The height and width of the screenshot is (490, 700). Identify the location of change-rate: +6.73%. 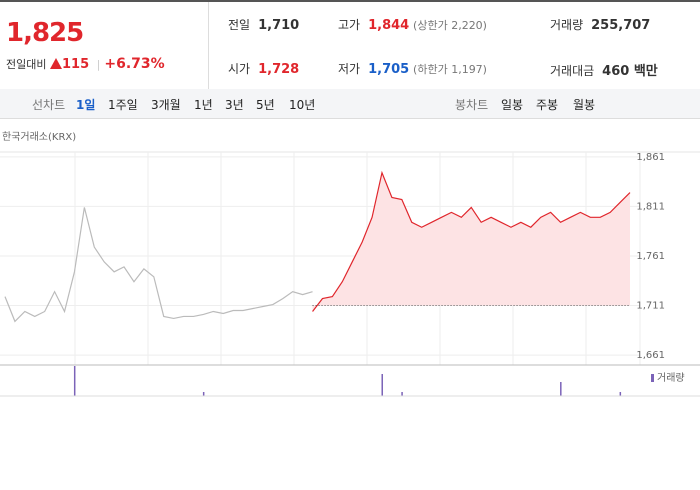
(134, 64).